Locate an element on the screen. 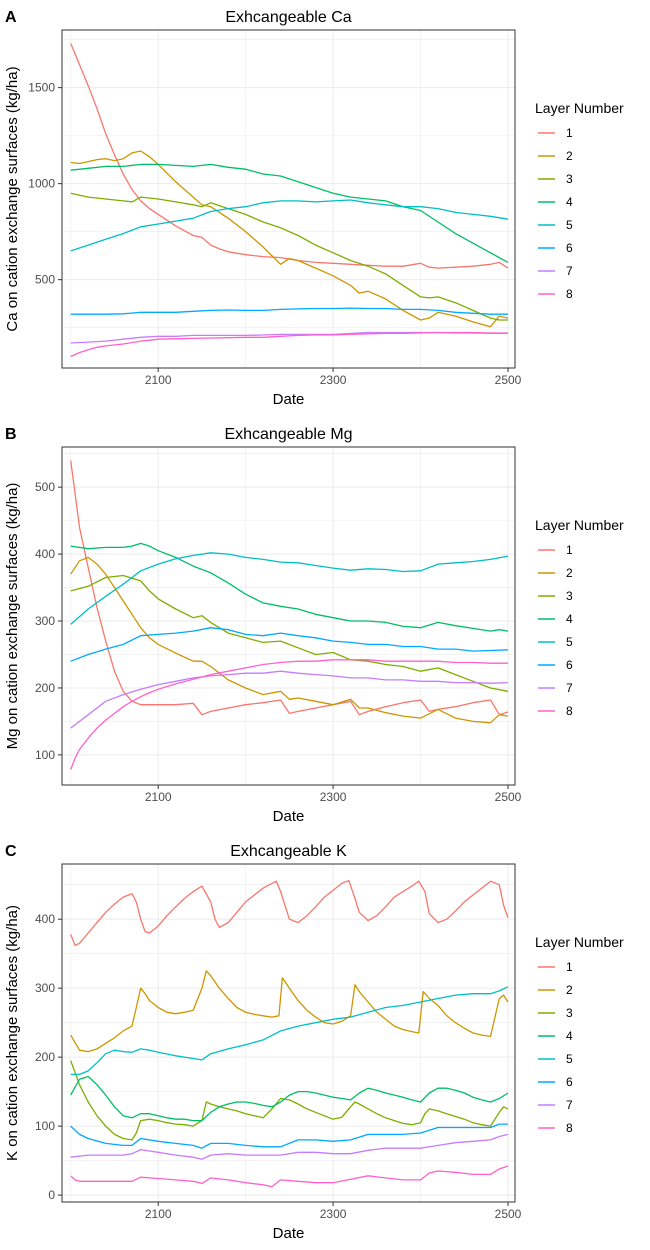  y-tick-label: 100 is located at coordinates (45, 755).